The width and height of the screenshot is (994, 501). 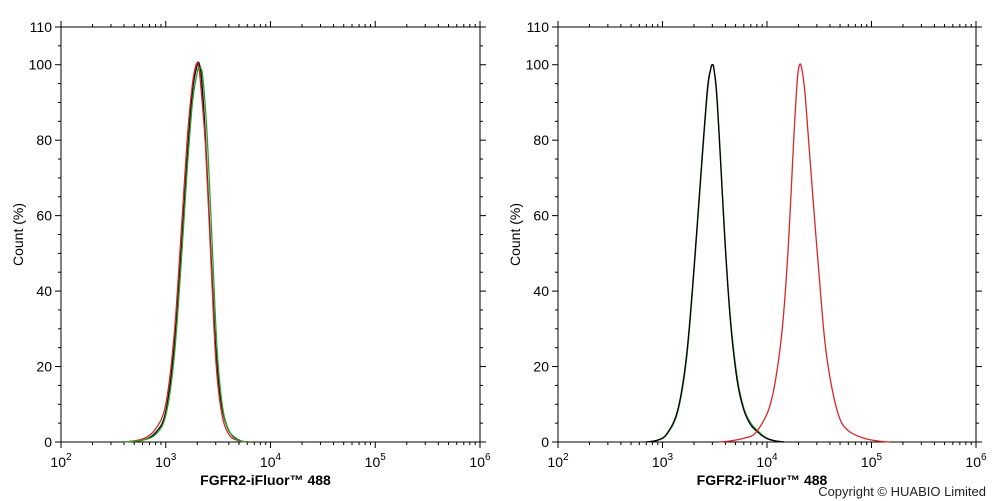 I want to click on copyright-text: Copyright © HUABIO Limited, so click(x=902, y=491).